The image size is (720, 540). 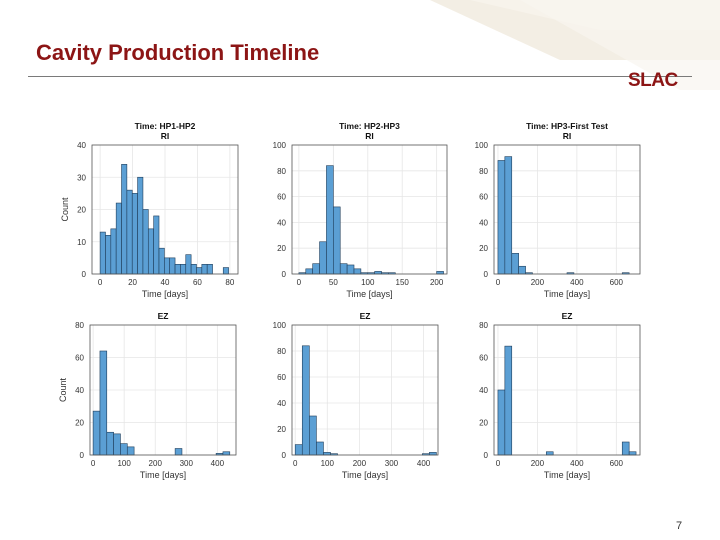 What do you see at coordinates (679, 526) in the screenshot?
I see `page-number: 7` at bounding box center [679, 526].